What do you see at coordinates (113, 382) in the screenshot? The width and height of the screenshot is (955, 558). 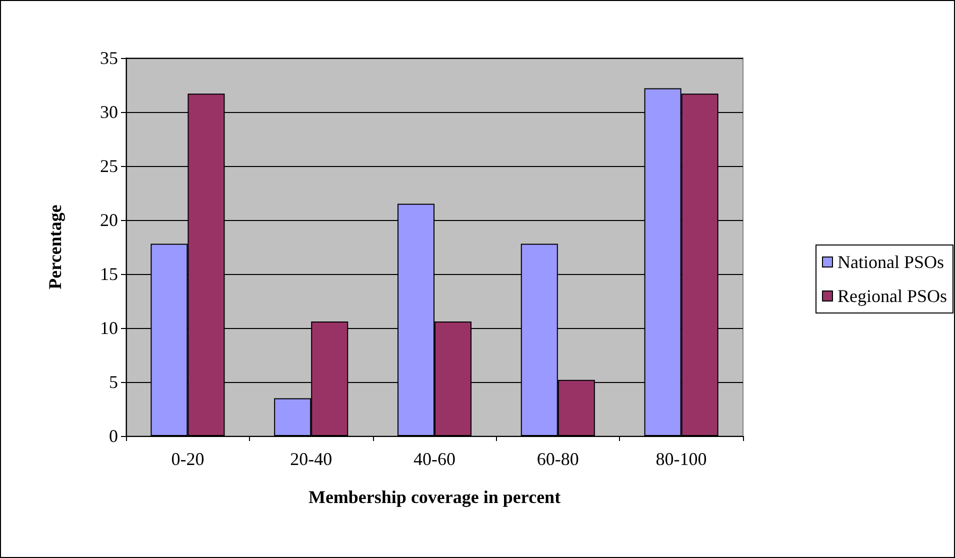 I see `y-tick-label: 5` at bounding box center [113, 382].